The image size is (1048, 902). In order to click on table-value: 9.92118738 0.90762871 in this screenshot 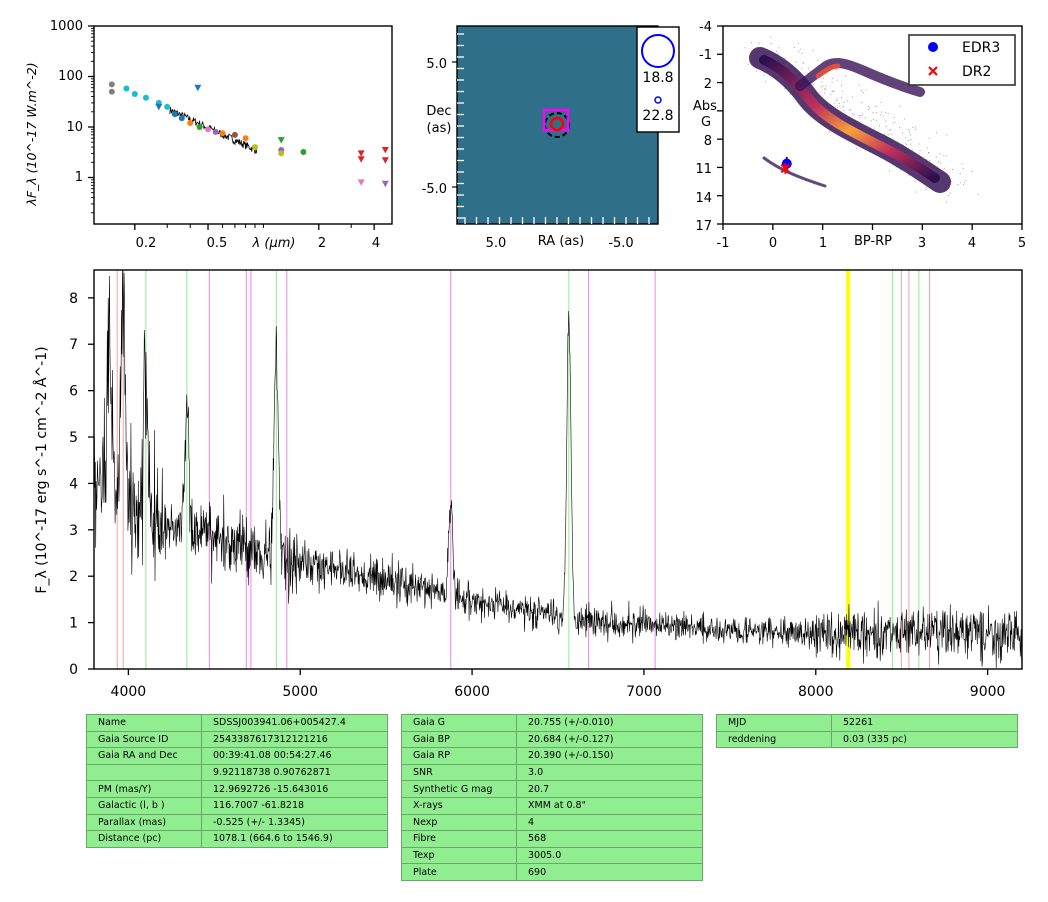, I will do `click(294, 772)`.